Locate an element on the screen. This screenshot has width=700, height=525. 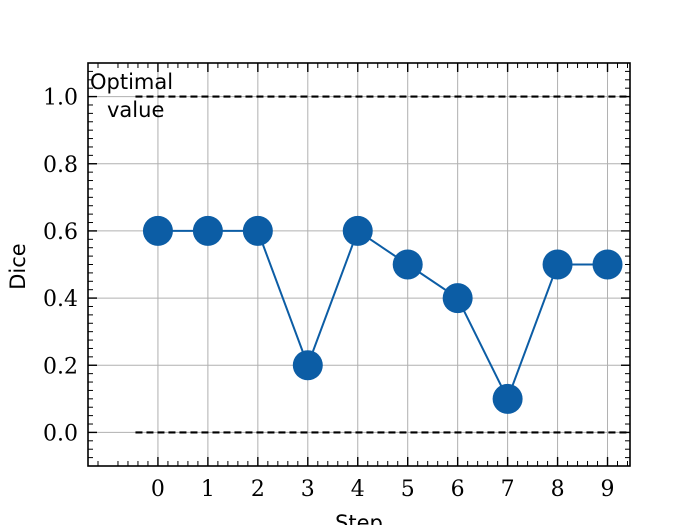
x-tick-label: 6 is located at coordinates (458, 489).